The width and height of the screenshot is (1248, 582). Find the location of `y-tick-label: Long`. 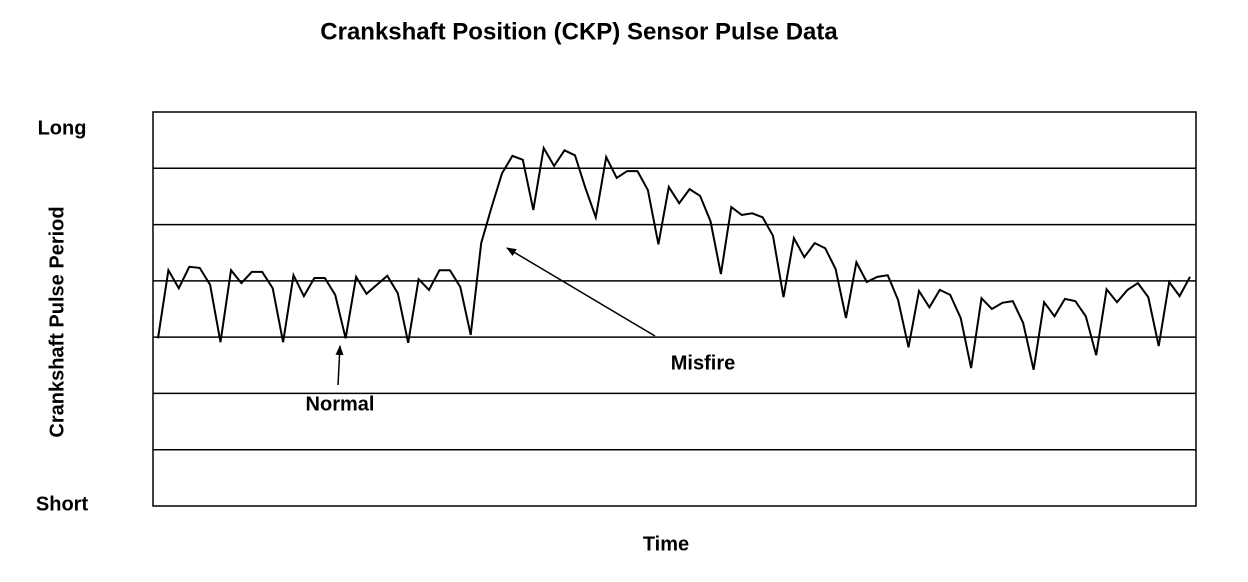

y-tick-label: Long is located at coordinates (62, 128).